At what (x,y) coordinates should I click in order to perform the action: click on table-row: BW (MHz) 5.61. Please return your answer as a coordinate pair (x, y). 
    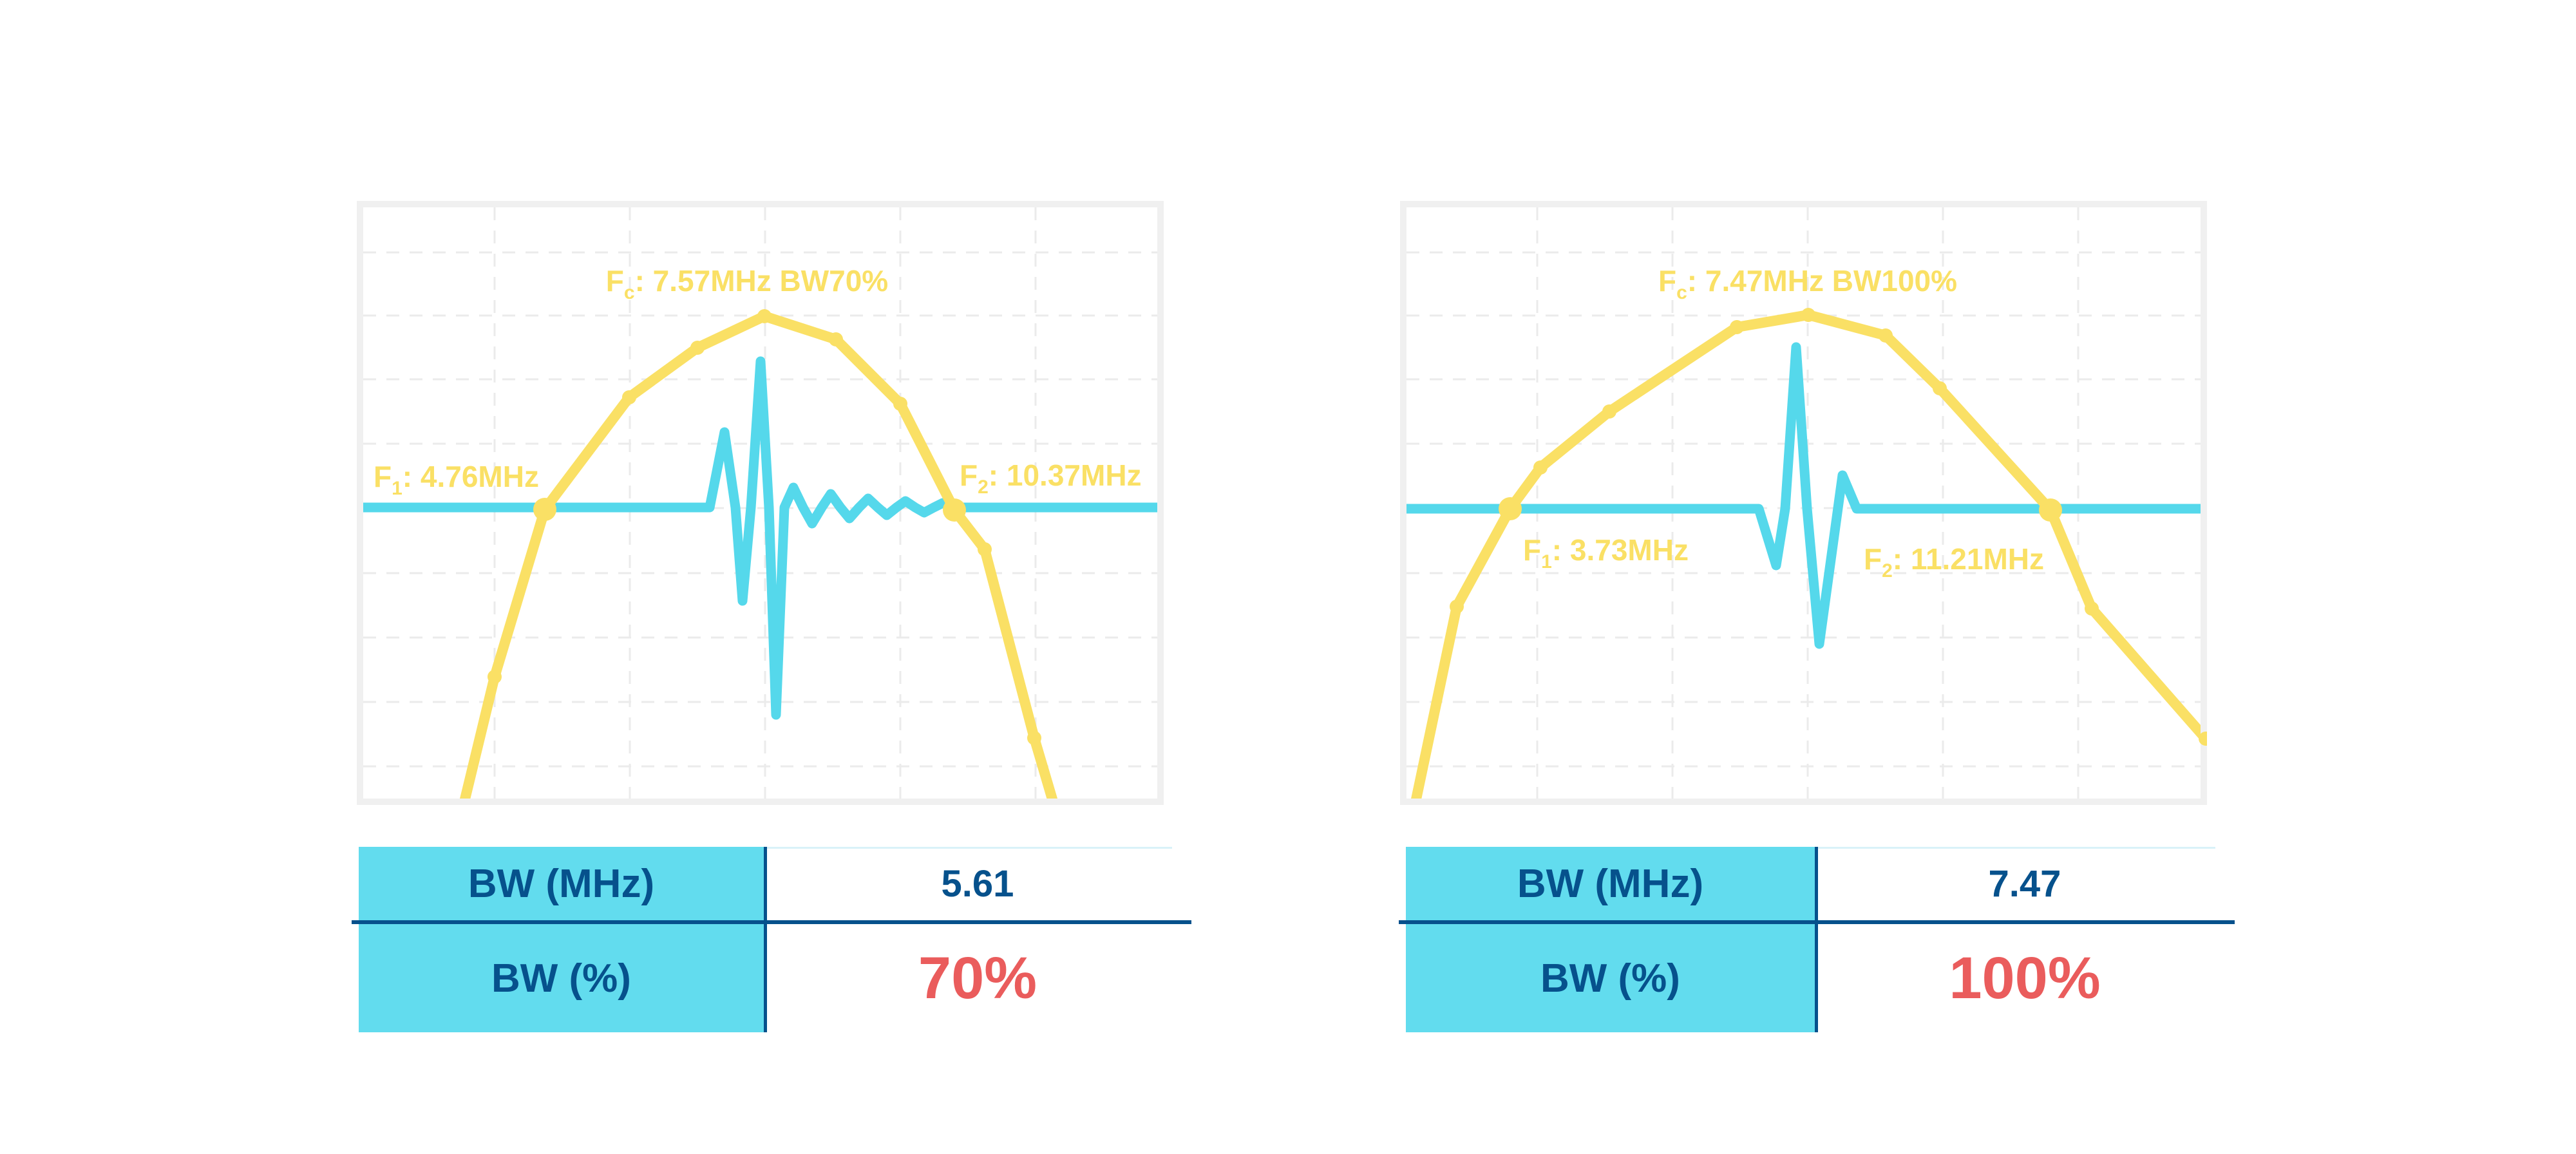
    Looking at the image, I should click on (775, 884).